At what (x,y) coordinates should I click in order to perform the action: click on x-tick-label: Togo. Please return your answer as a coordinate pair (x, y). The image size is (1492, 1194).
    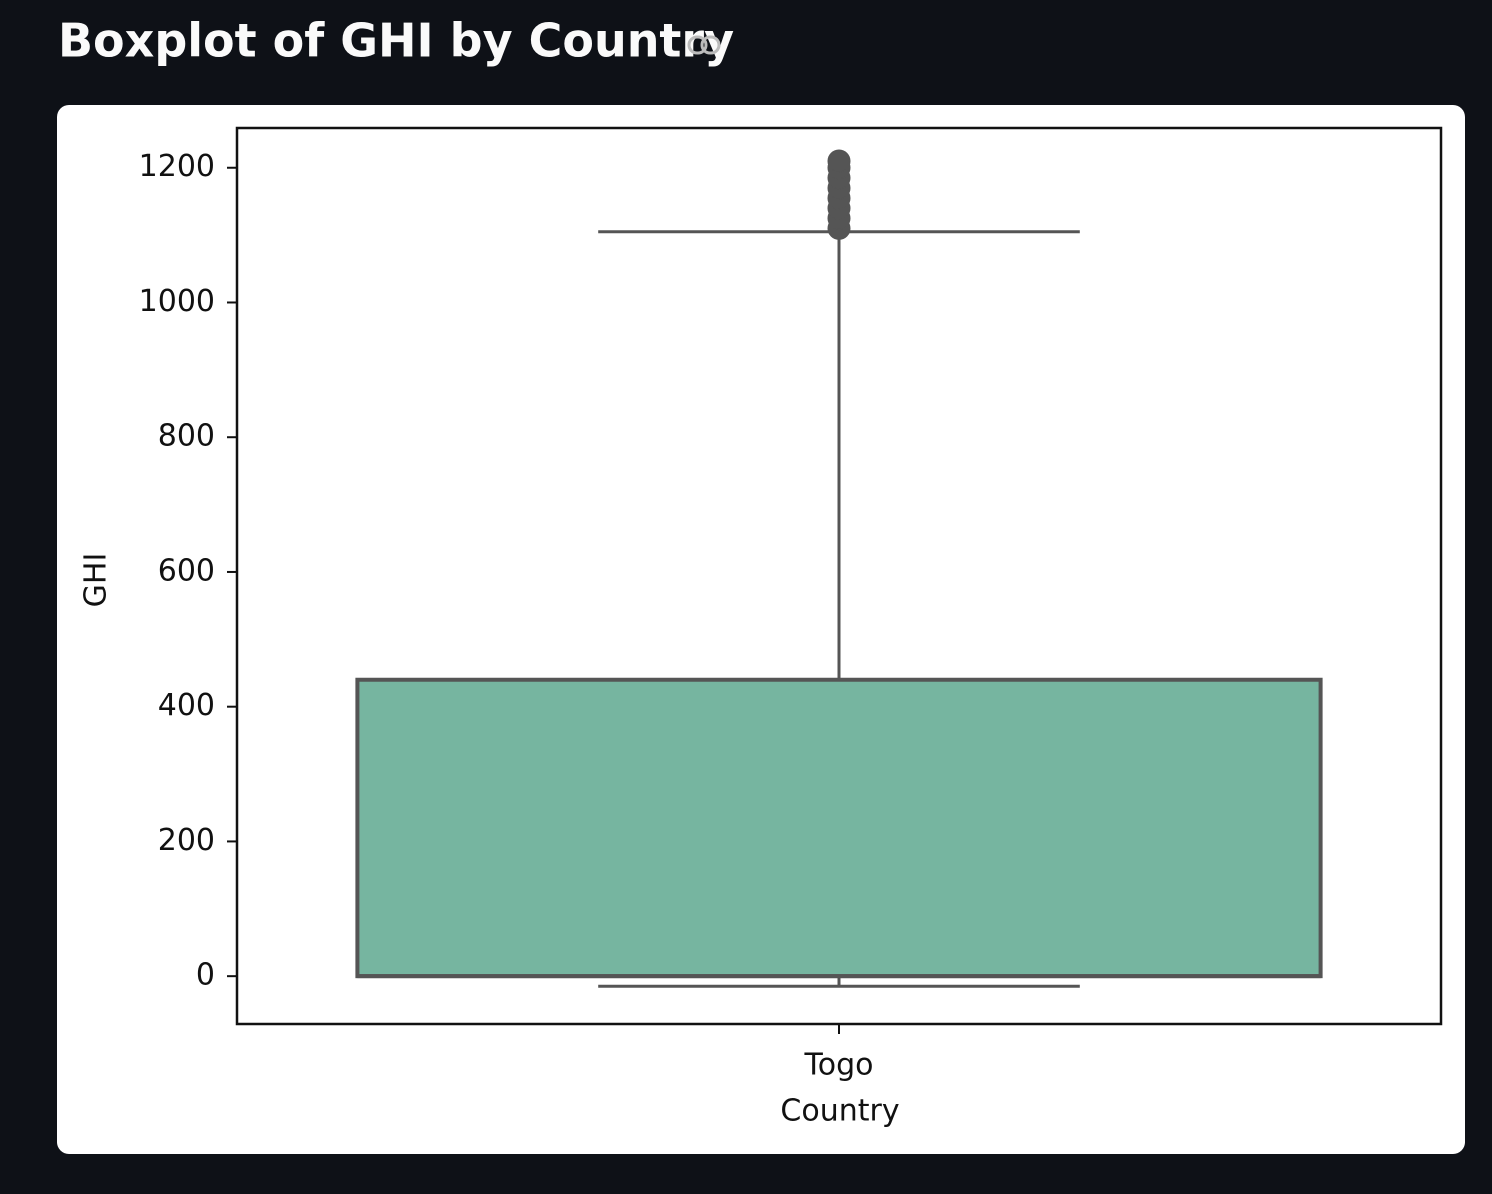
    Looking at the image, I should click on (839, 1065).